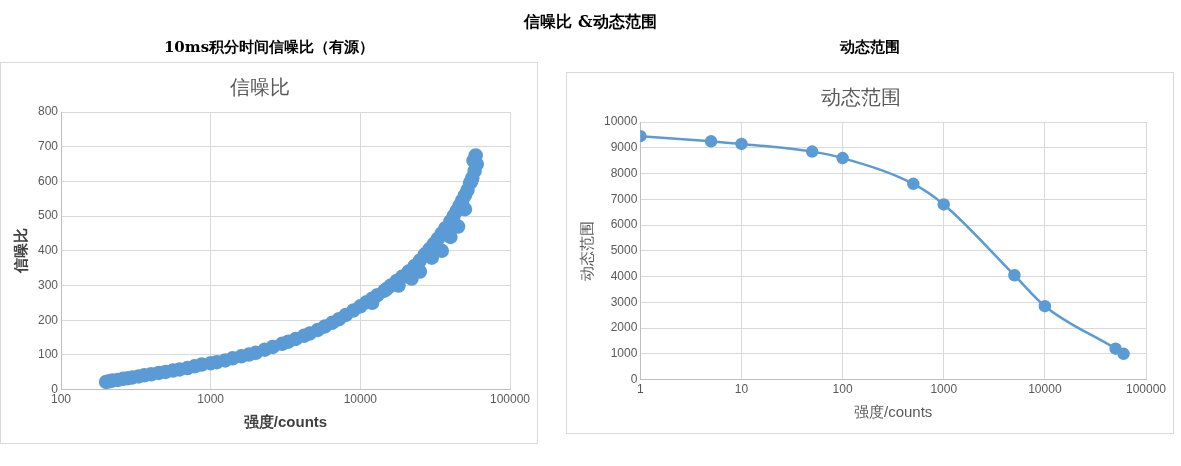  I want to click on y-tick-label: 300, so click(48, 284).